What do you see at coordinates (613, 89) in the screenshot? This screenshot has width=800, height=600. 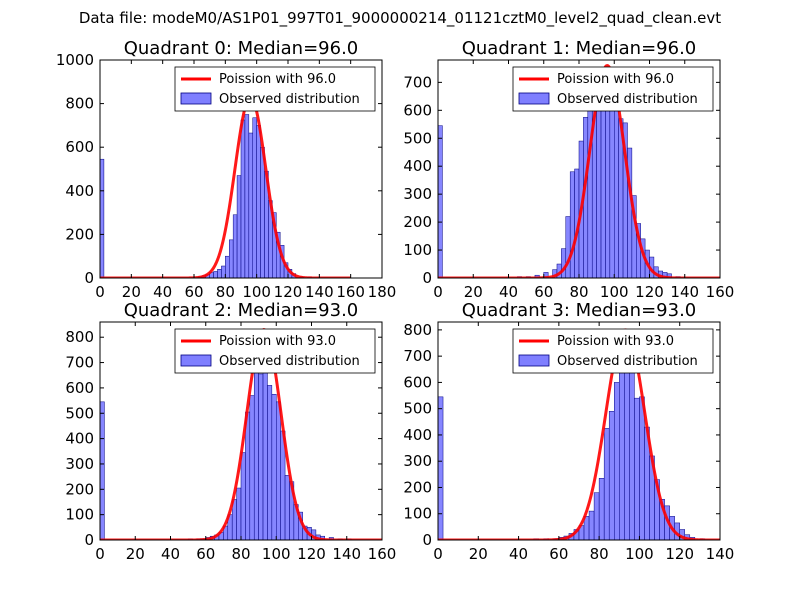 I see `legend: Poission with 96.0 Observed distribution` at bounding box center [613, 89].